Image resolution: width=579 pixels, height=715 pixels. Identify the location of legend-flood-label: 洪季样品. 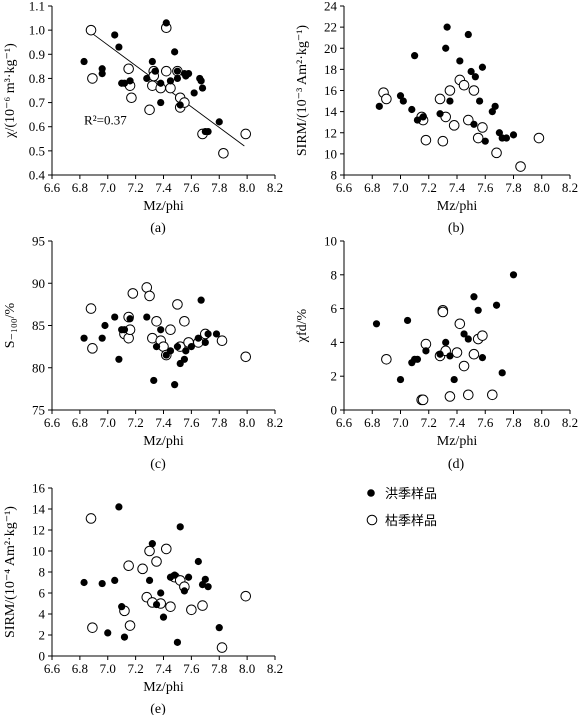
(411, 494).